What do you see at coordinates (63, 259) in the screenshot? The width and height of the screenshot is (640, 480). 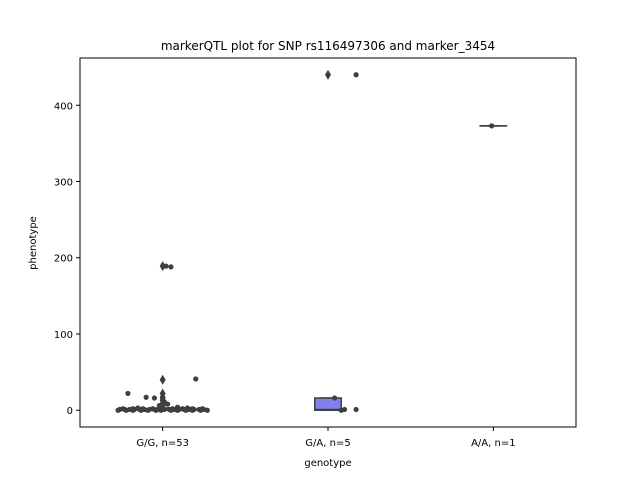 I see `y-tick-label: 200` at bounding box center [63, 259].